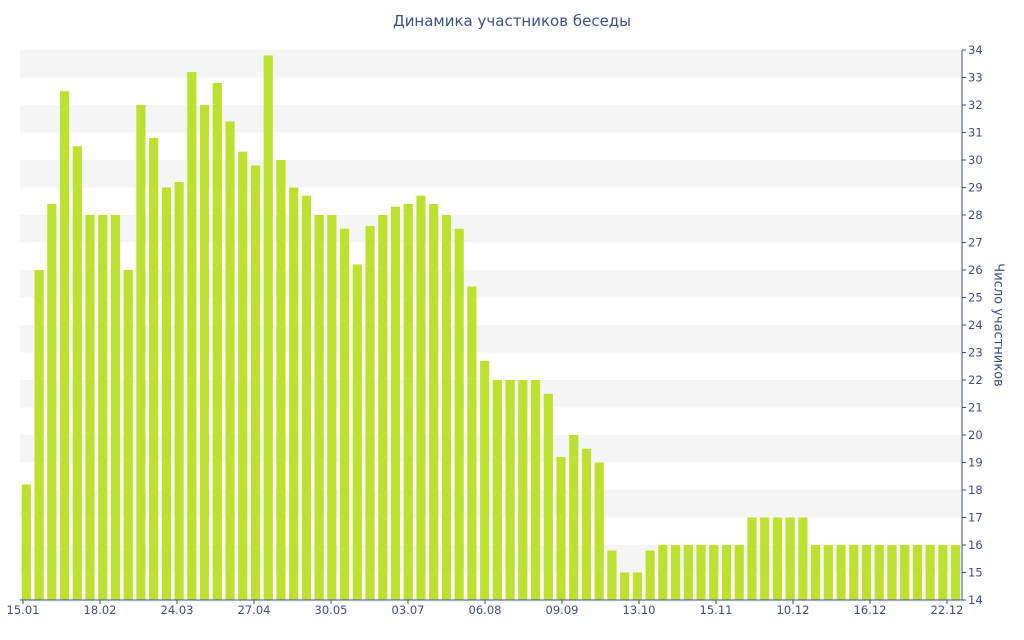 This screenshot has height=640, width=1024. Describe the element at coordinates (975, 518) in the screenshot. I see `y-tick-label: 17` at that location.